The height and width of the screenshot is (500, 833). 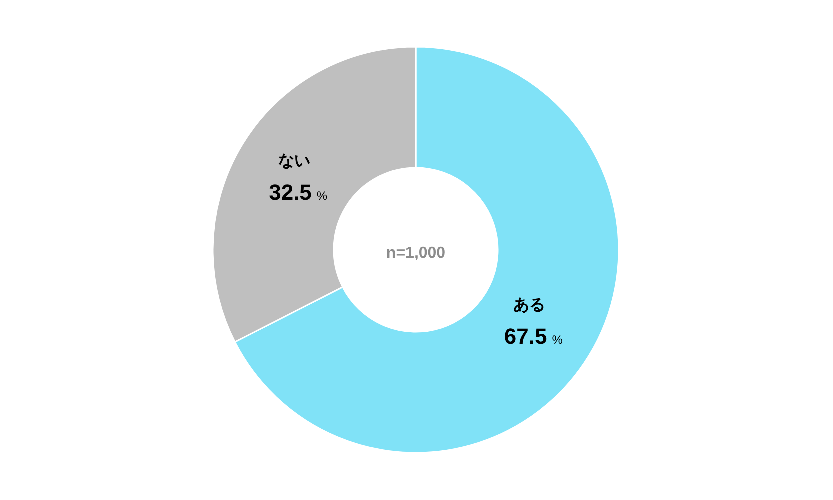 I want to click on slice-label: ある, so click(x=530, y=305).